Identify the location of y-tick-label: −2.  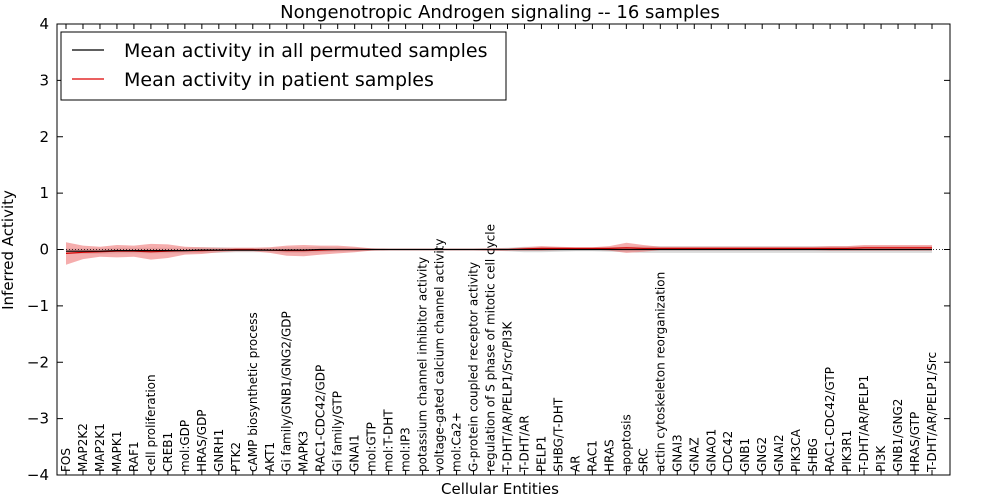
(38, 362).